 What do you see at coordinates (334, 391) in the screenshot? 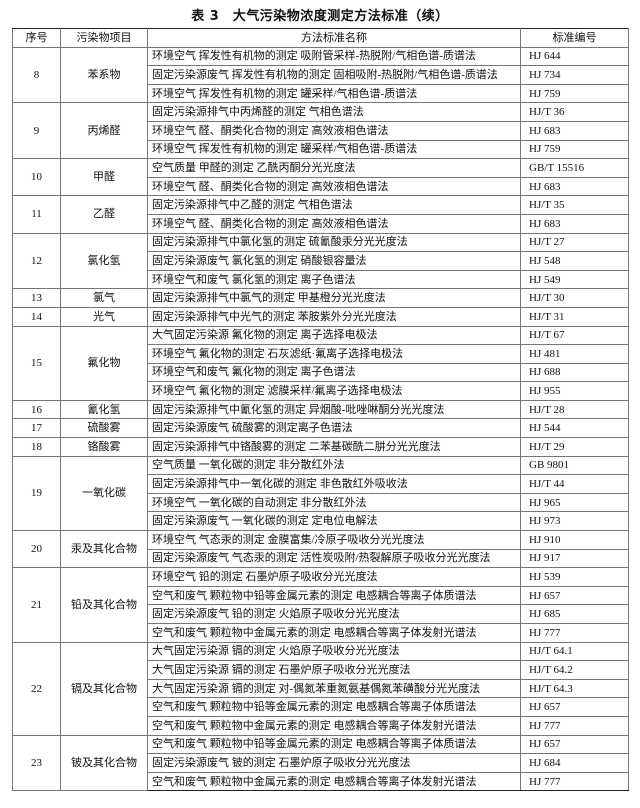
I see `method-name: 环境空气 氟化物的测定 滤膜采样/氟离子选择电极法` at bounding box center [334, 391].